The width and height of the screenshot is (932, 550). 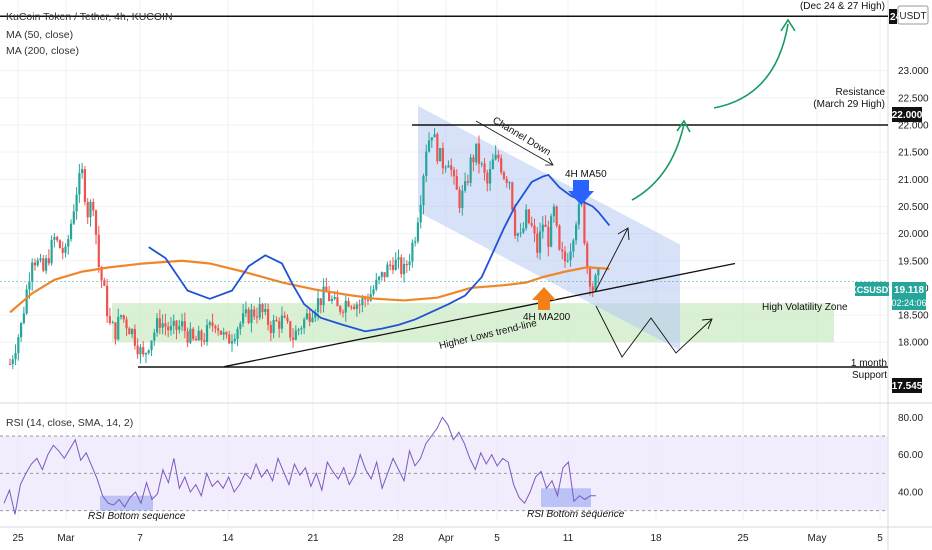 What do you see at coordinates (514, 143) in the screenshot?
I see `channel-arrow-line` at bounding box center [514, 143].